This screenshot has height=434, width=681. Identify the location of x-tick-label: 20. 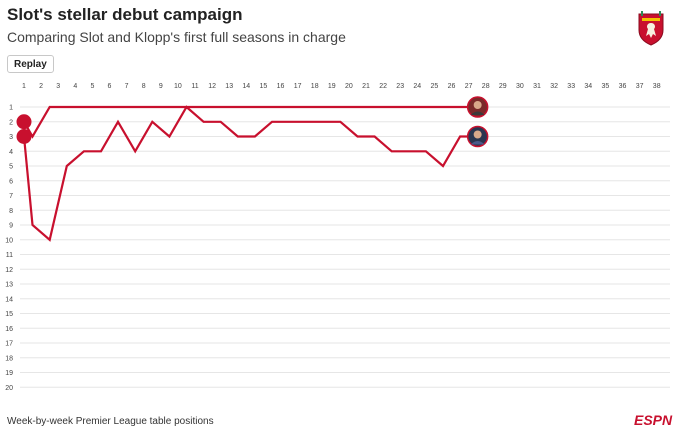
(349, 86).